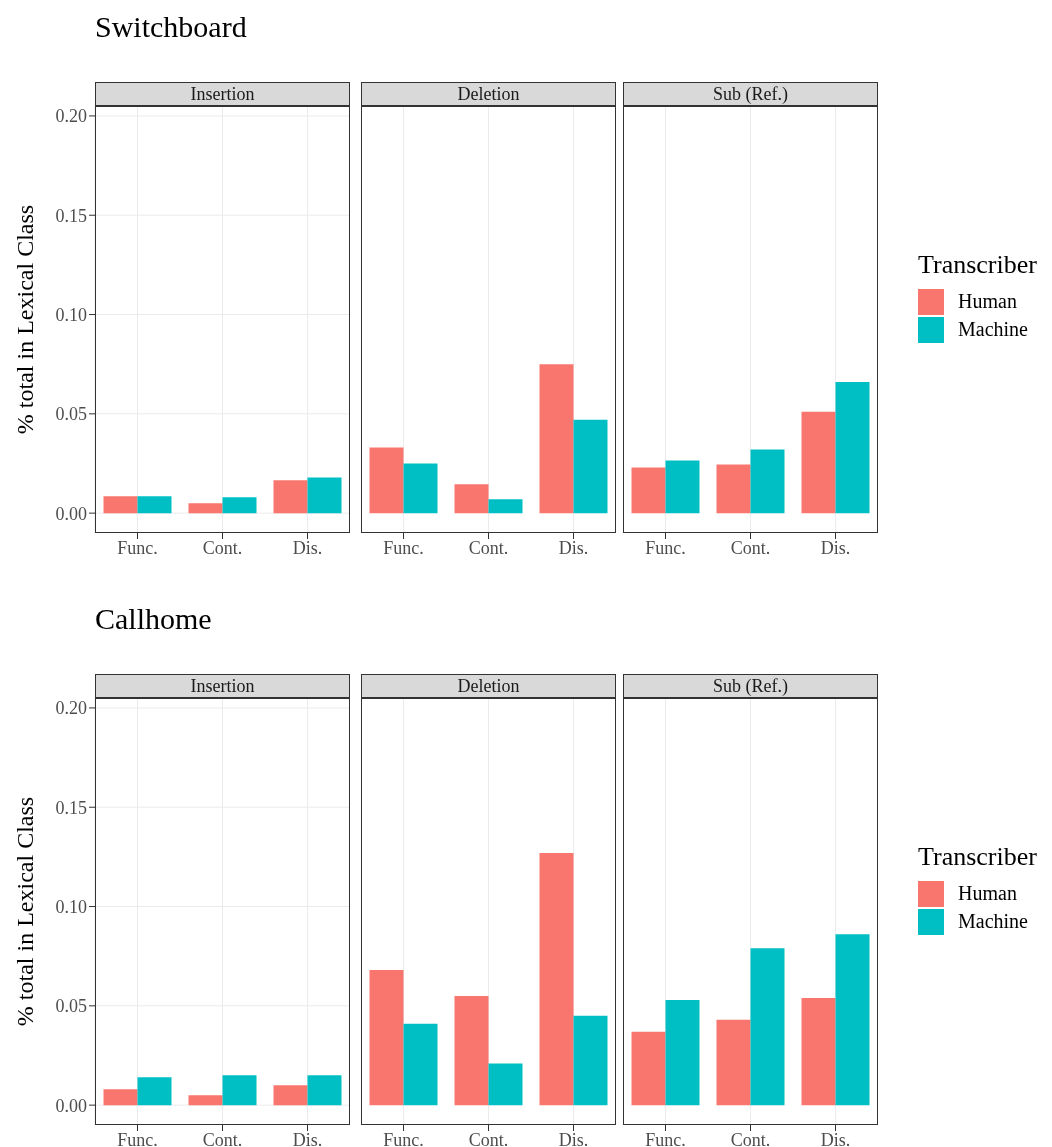 The height and width of the screenshot is (1147, 1052). Describe the element at coordinates (171, 27) in the screenshot. I see `chart-title: Switchboard` at that location.